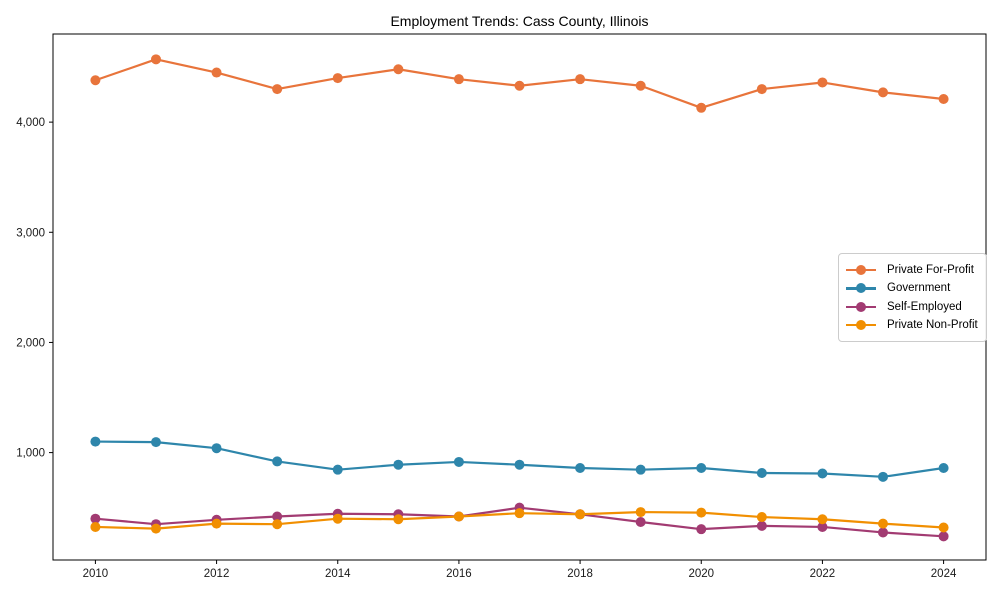 This screenshot has width=1000, height=600. Describe the element at coordinates (96, 574) in the screenshot. I see `x-tick-label: 2010` at that location.